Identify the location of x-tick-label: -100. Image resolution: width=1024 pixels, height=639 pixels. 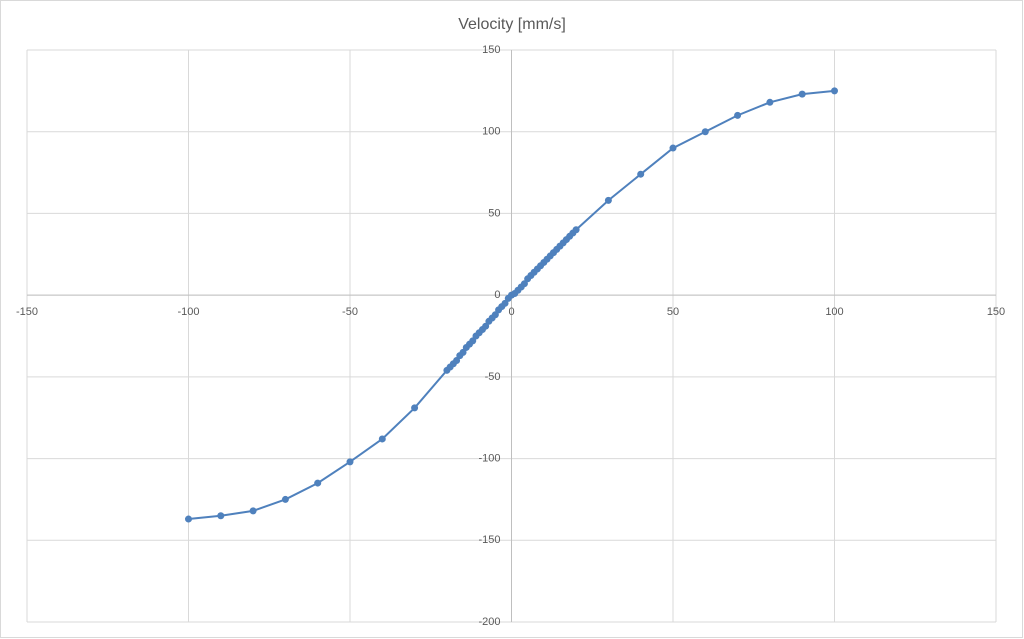
(188, 312).